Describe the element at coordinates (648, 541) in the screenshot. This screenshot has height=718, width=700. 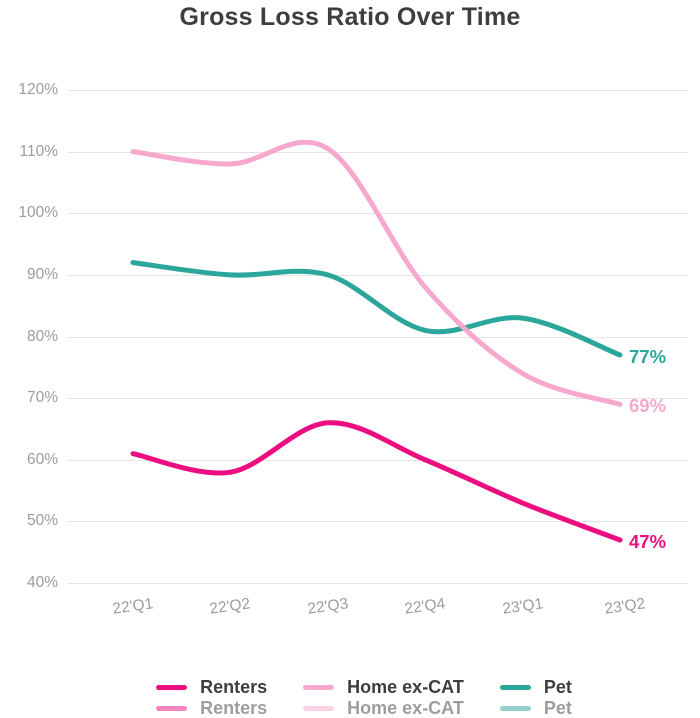
I see `end-label-renters: 47%` at that location.